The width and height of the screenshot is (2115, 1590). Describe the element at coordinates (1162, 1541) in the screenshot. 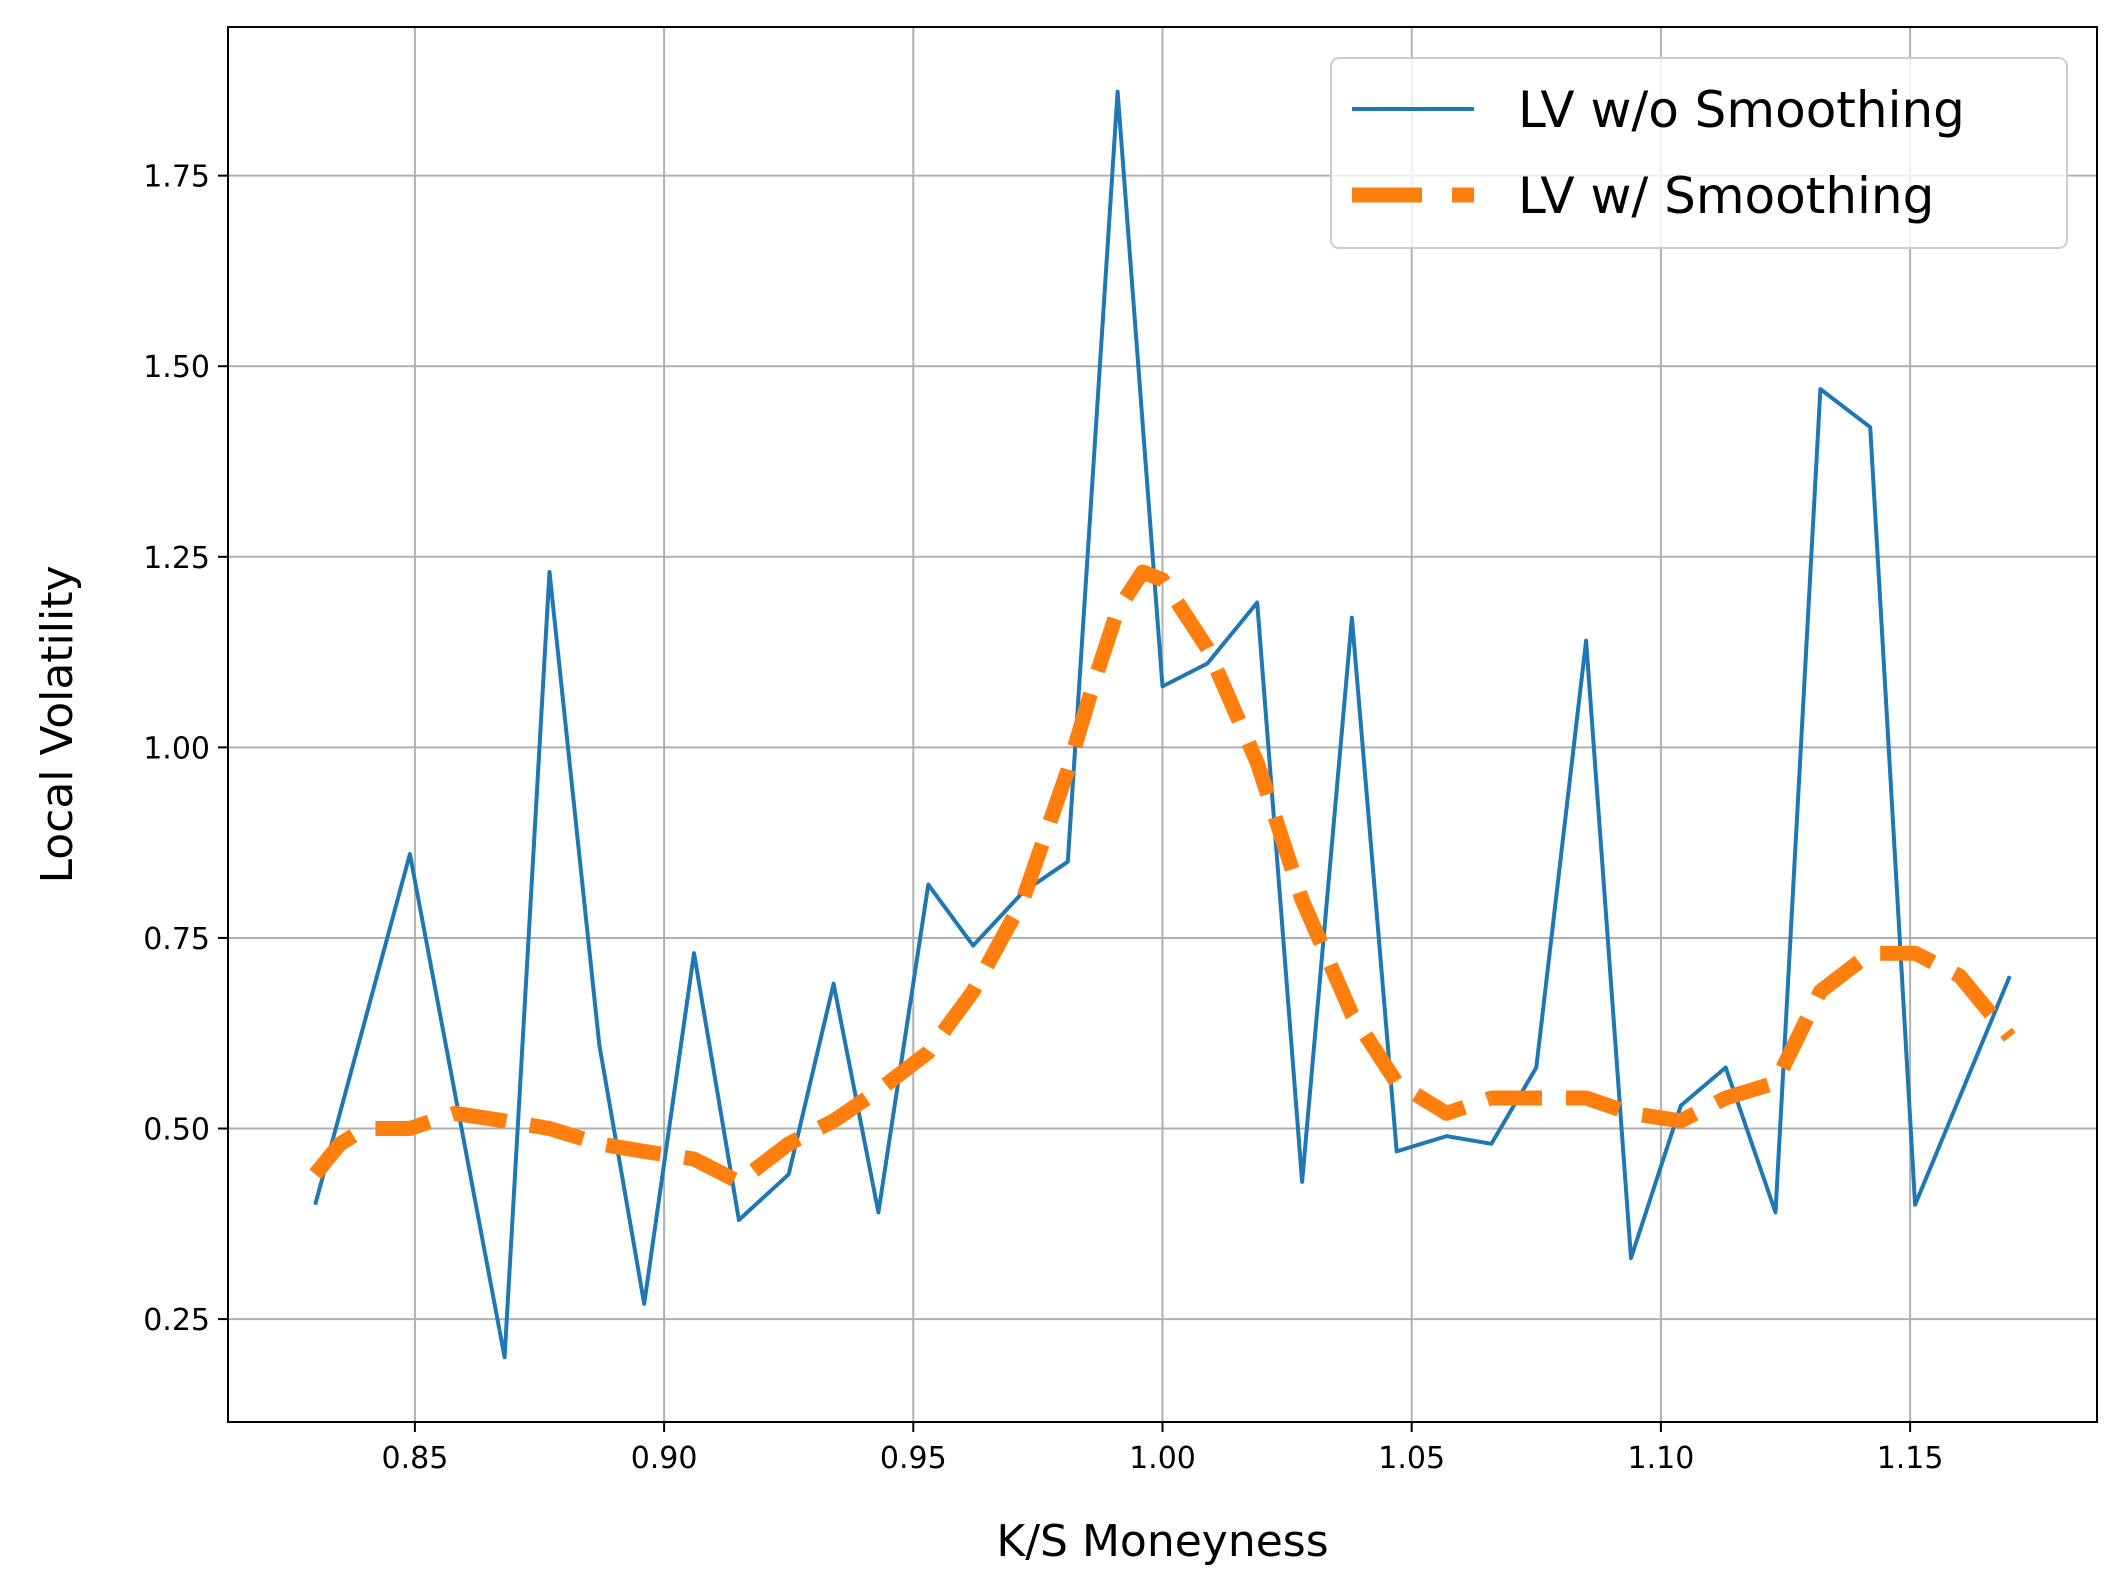

I see `x-axis-title: K/S Moneyness` at that location.